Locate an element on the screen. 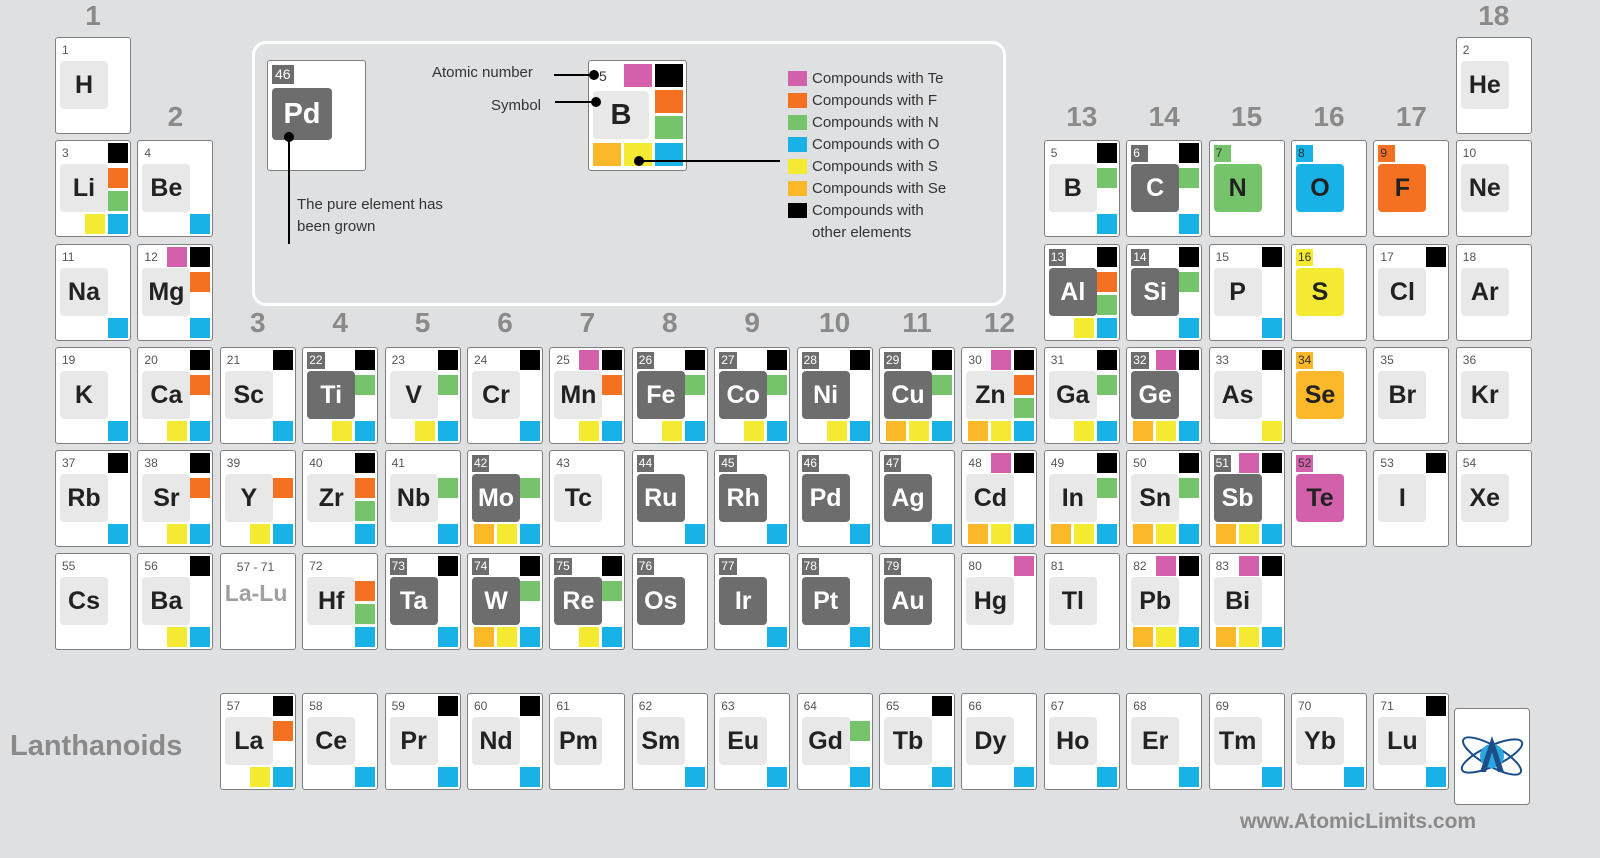 Image resolution: width=1600 pixels, height=858 pixels. element-cell-al: 13 Al is located at coordinates (1081, 292).